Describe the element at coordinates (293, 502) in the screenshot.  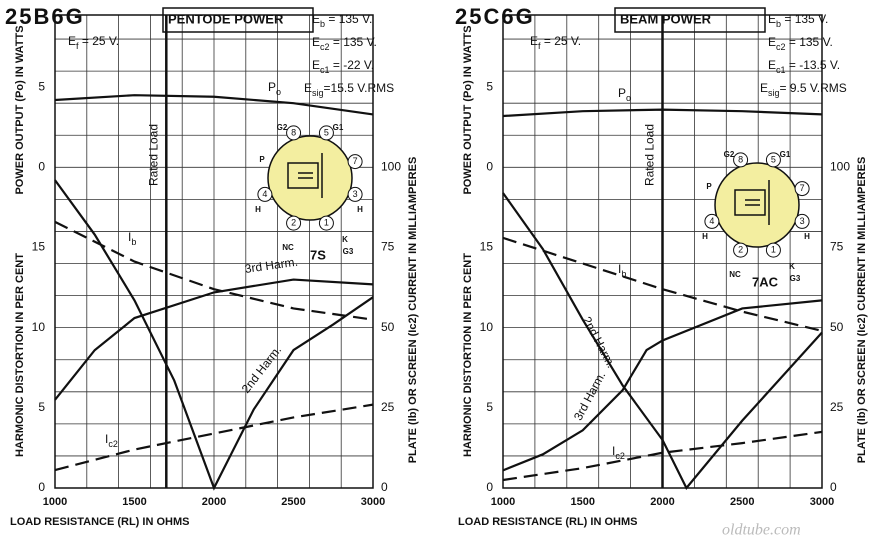
I see `x-tick-label: 2500` at that location.